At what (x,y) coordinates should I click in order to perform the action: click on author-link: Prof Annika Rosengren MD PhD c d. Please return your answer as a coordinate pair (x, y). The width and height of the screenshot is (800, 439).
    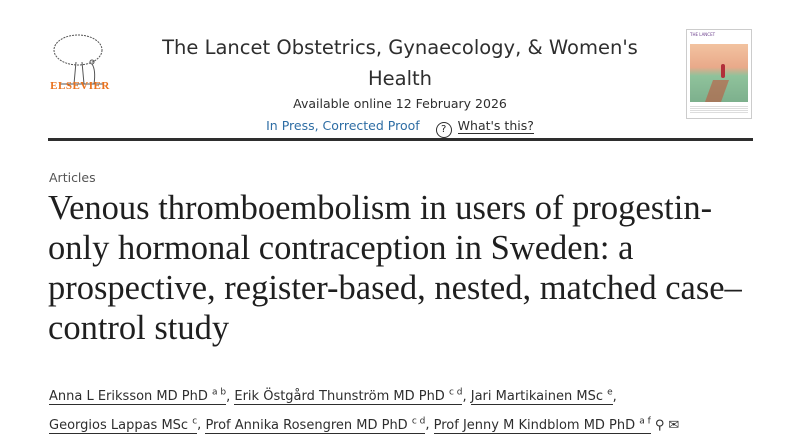
    Looking at the image, I should click on (315, 425).